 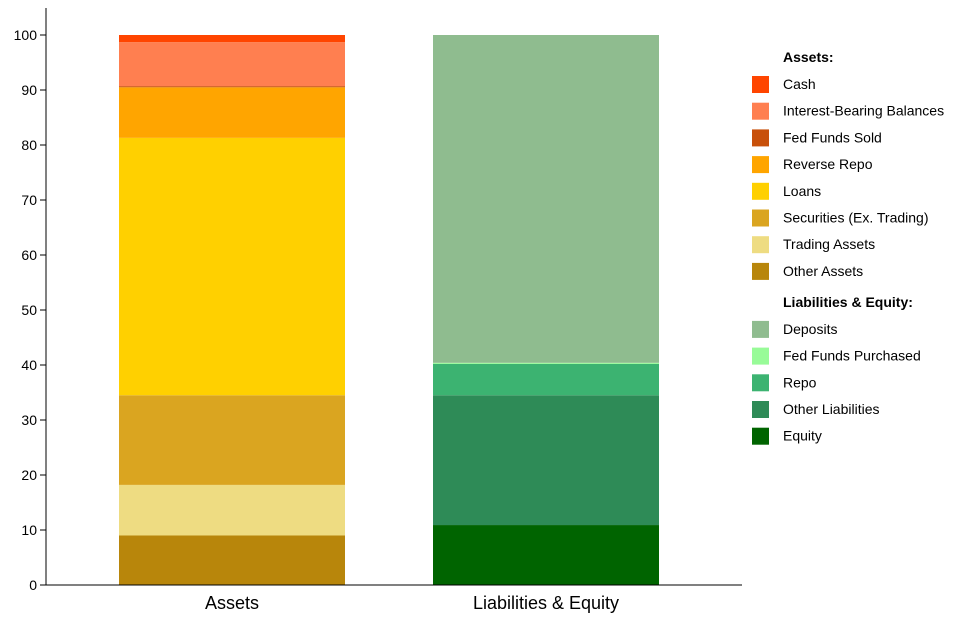 I want to click on legend-label: Cash, so click(x=799, y=84).